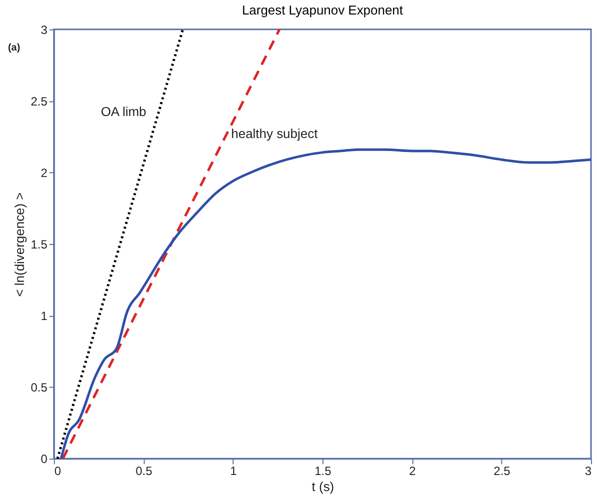  What do you see at coordinates (44, 459) in the screenshot?
I see `y-tick-label: 0` at bounding box center [44, 459].